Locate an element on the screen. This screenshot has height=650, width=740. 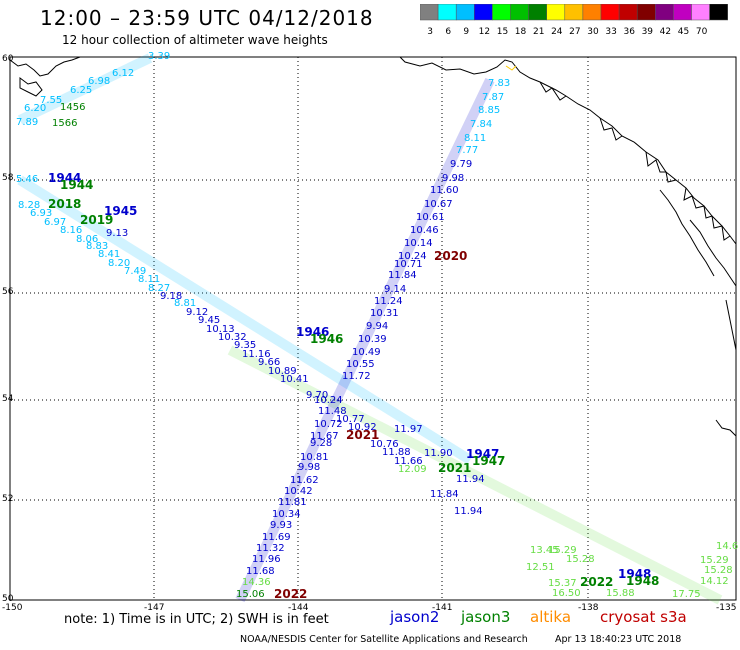
wave-height-value: 10.13 is located at coordinates (220, 329).